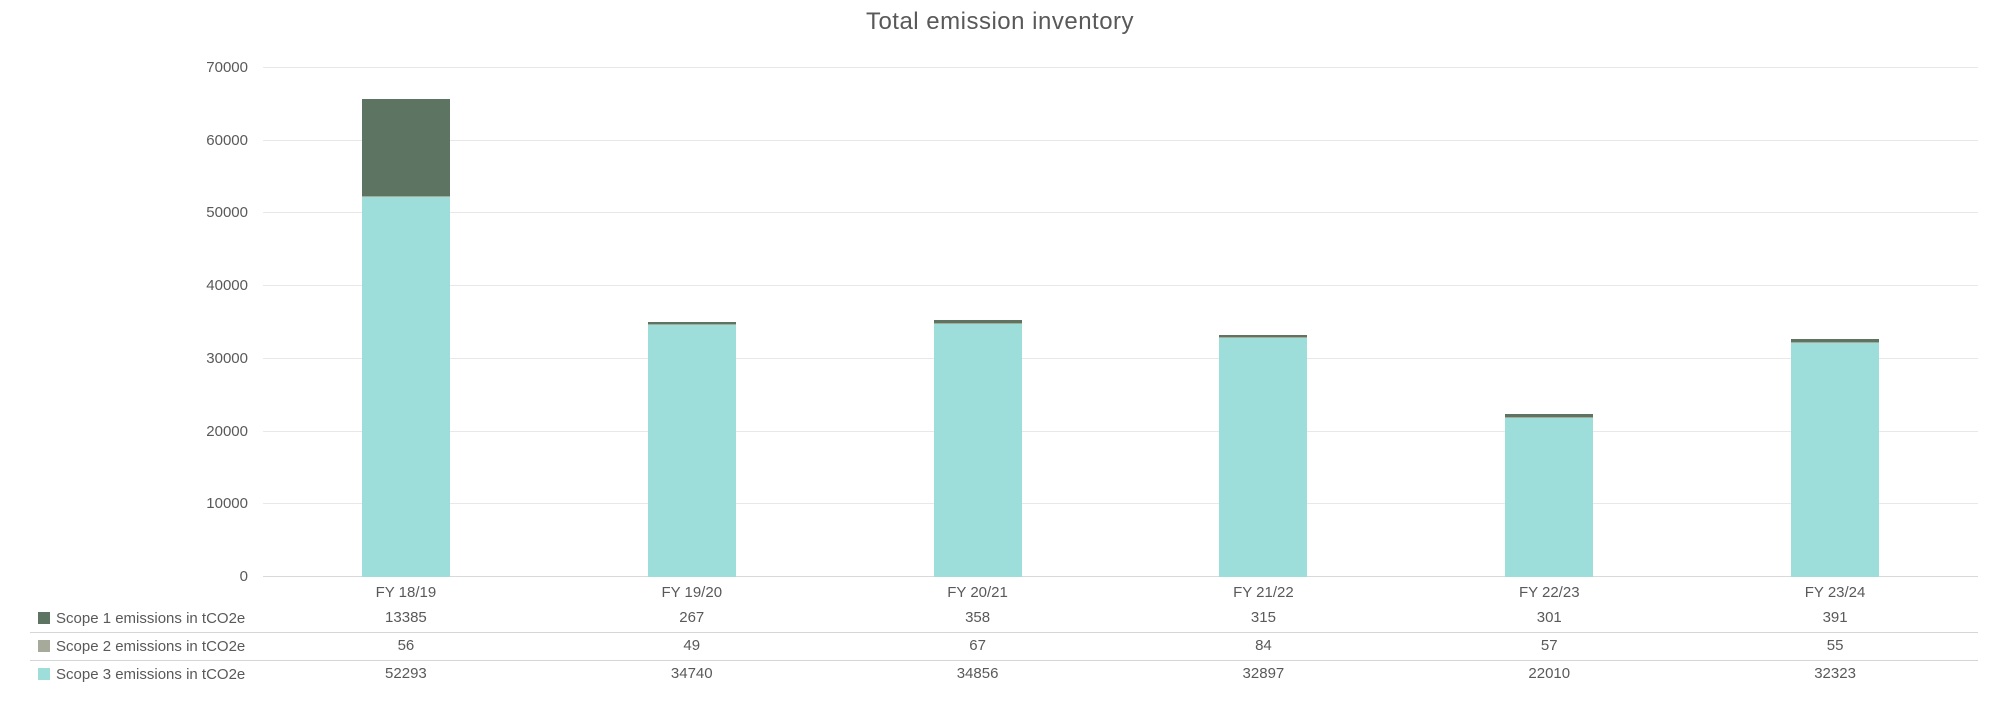 The image size is (2000, 702). What do you see at coordinates (1549, 617) in the screenshot?
I see `table-value: 301` at bounding box center [1549, 617].